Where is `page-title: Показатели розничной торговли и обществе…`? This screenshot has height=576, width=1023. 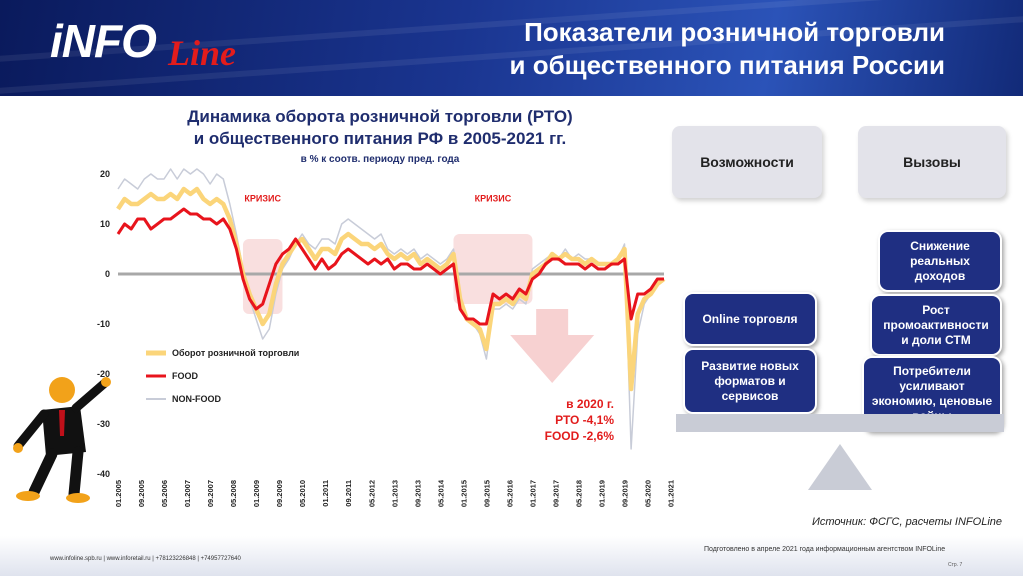
page-title: Показатели розничной торговли и обществе… is located at coordinates (727, 49).